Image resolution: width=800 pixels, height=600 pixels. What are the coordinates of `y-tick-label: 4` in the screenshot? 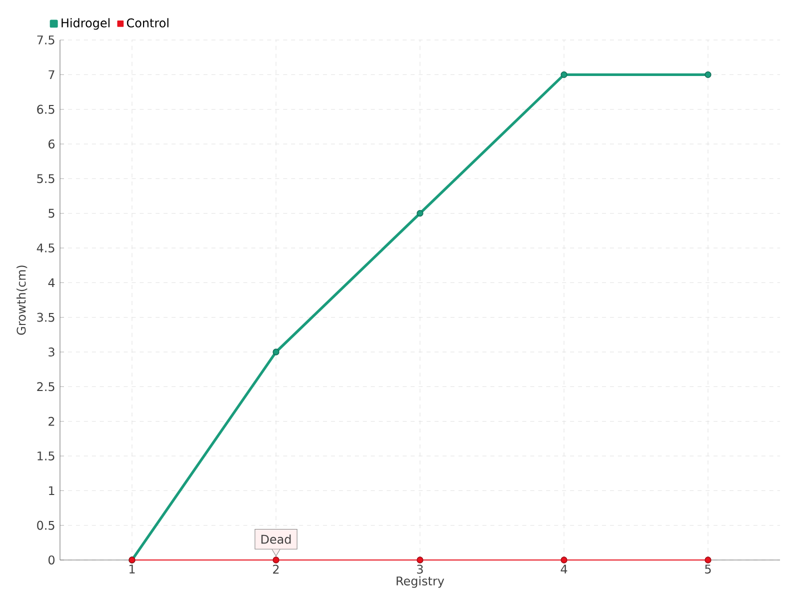 It's located at (51, 283).